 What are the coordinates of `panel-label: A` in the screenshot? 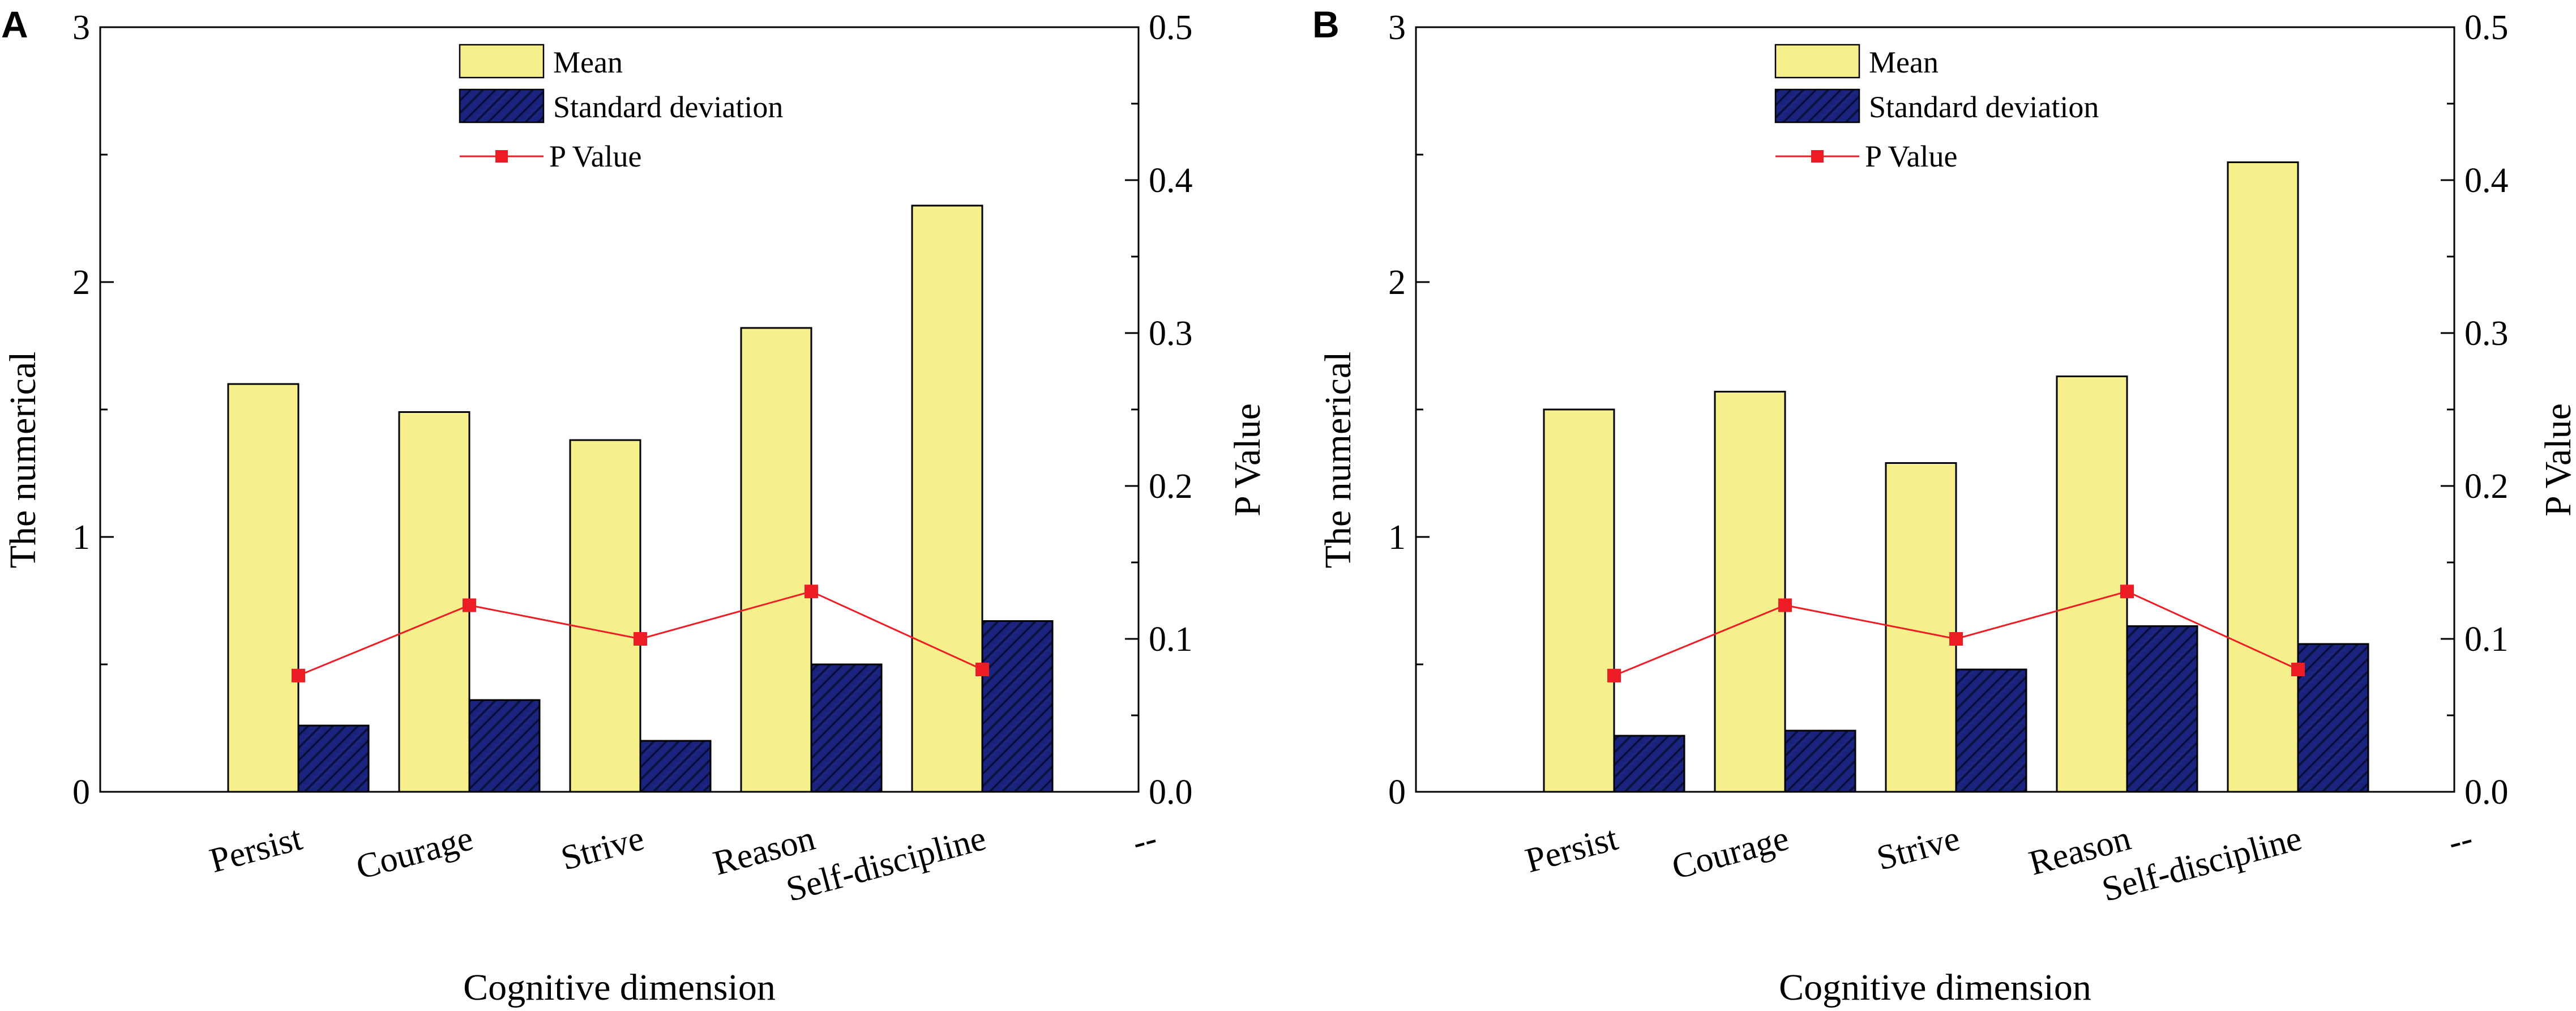 It's located at (14, 24).